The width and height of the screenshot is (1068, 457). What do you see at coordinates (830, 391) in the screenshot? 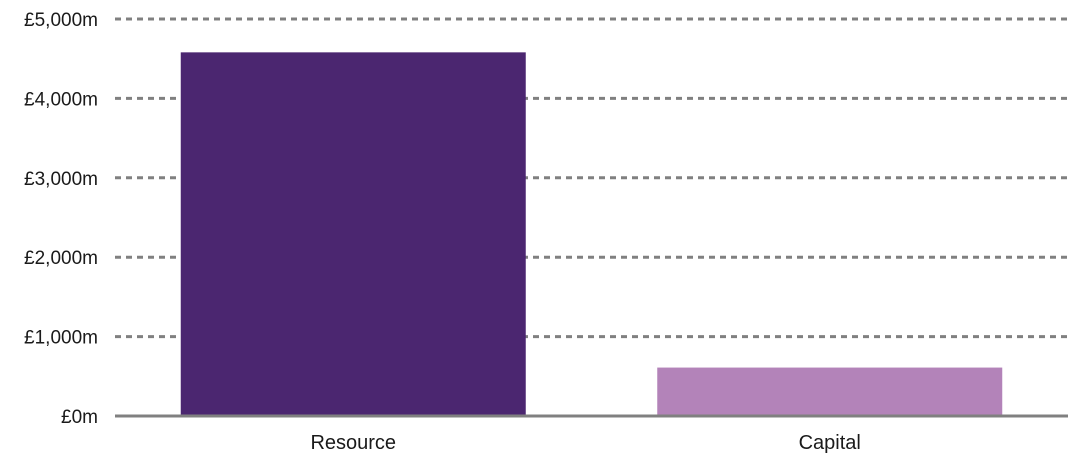
I see `bar-capital` at bounding box center [830, 391].